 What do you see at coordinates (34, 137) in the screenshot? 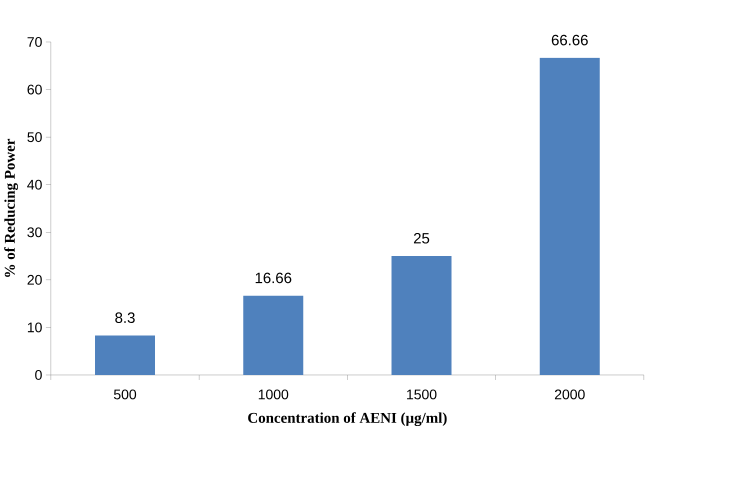
I see `y-tick-label: 50` at bounding box center [34, 137].